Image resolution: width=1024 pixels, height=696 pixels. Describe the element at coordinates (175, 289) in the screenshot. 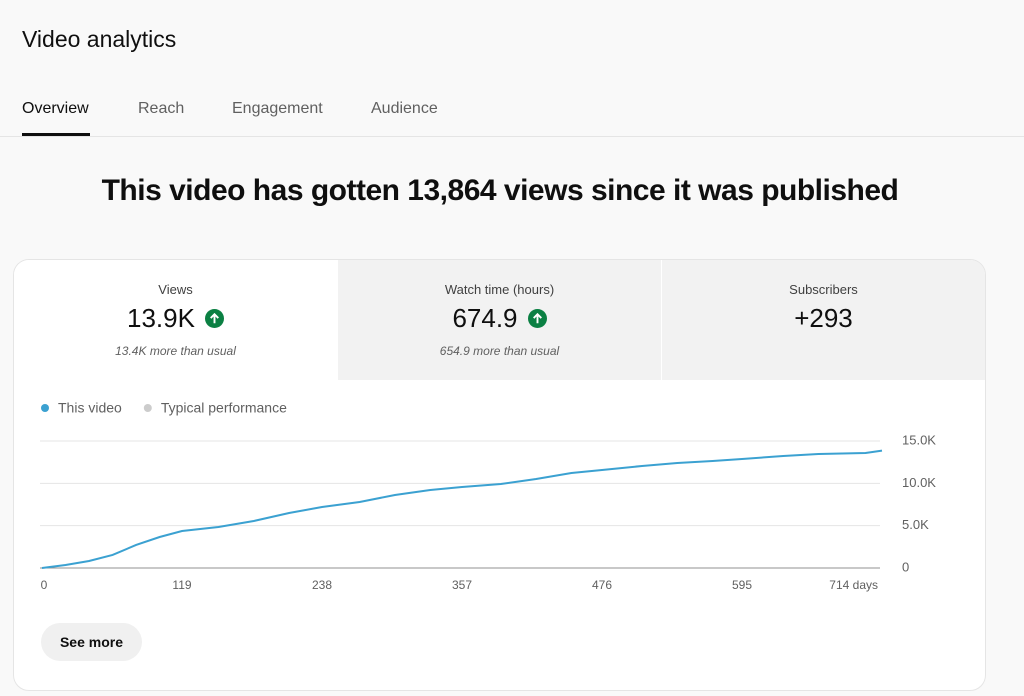

I see `metric-label: Views` at that location.